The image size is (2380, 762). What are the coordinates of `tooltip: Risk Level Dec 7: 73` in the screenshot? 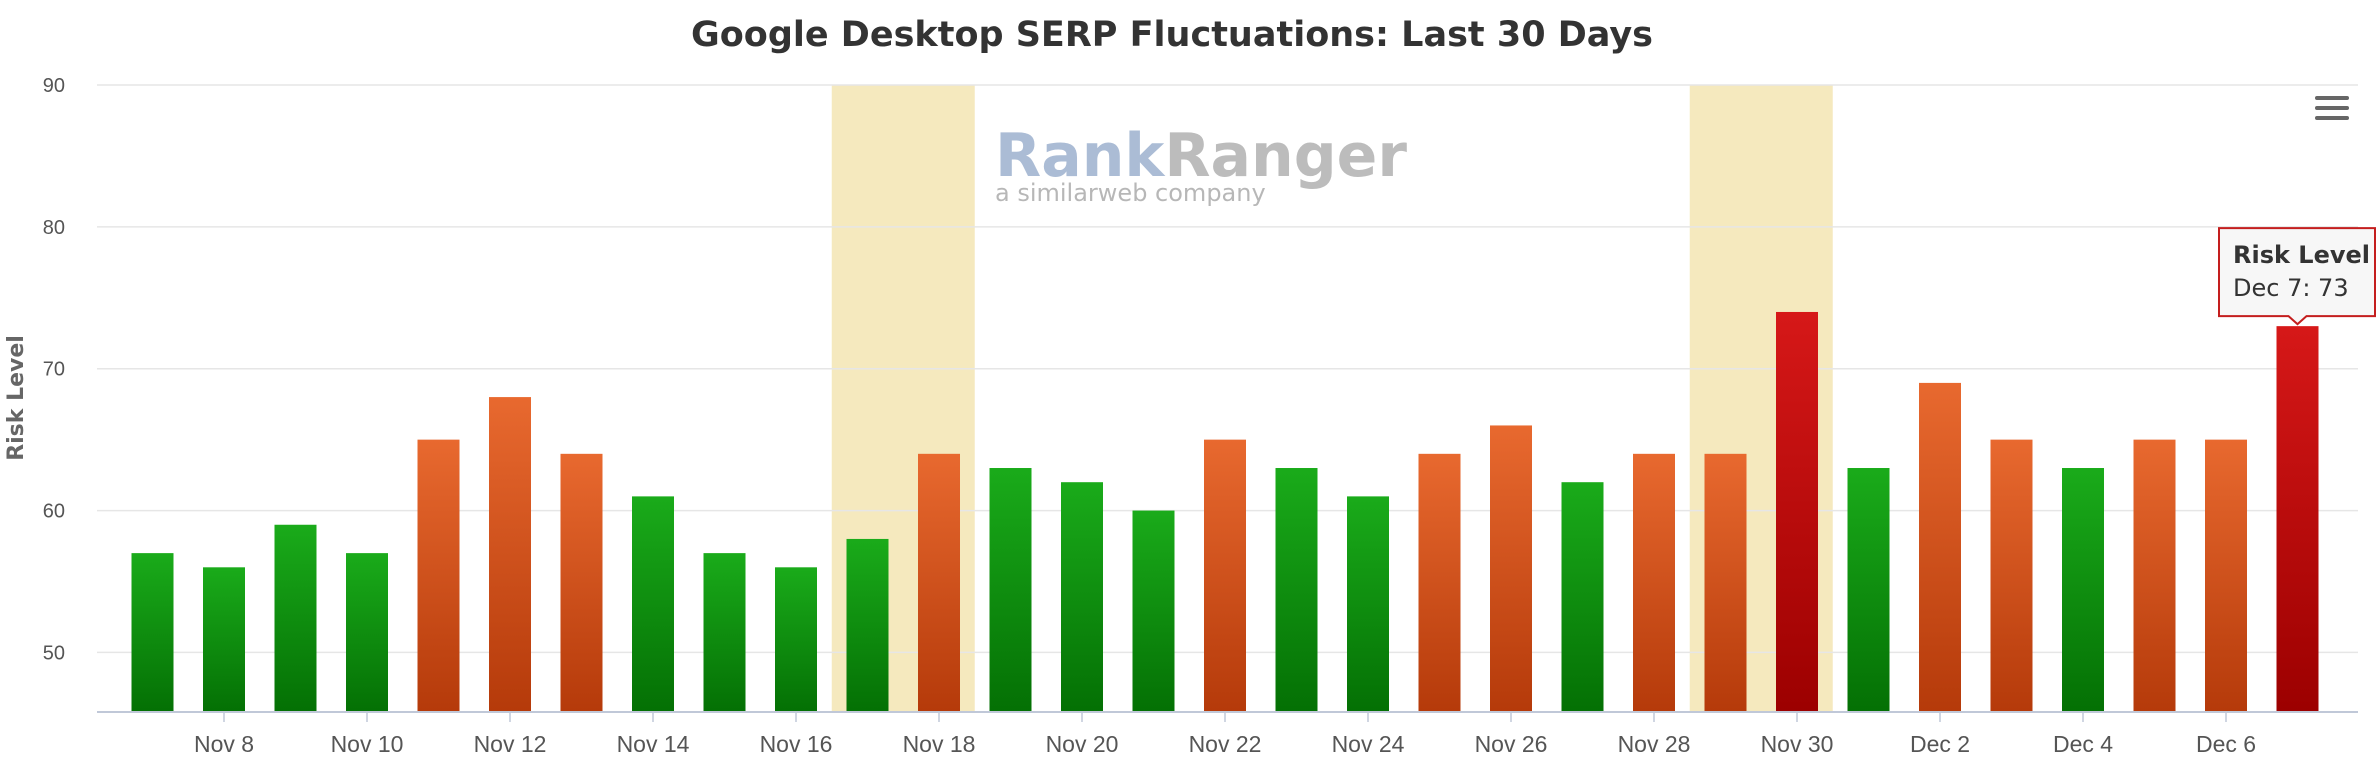 It's located at (2297, 276).